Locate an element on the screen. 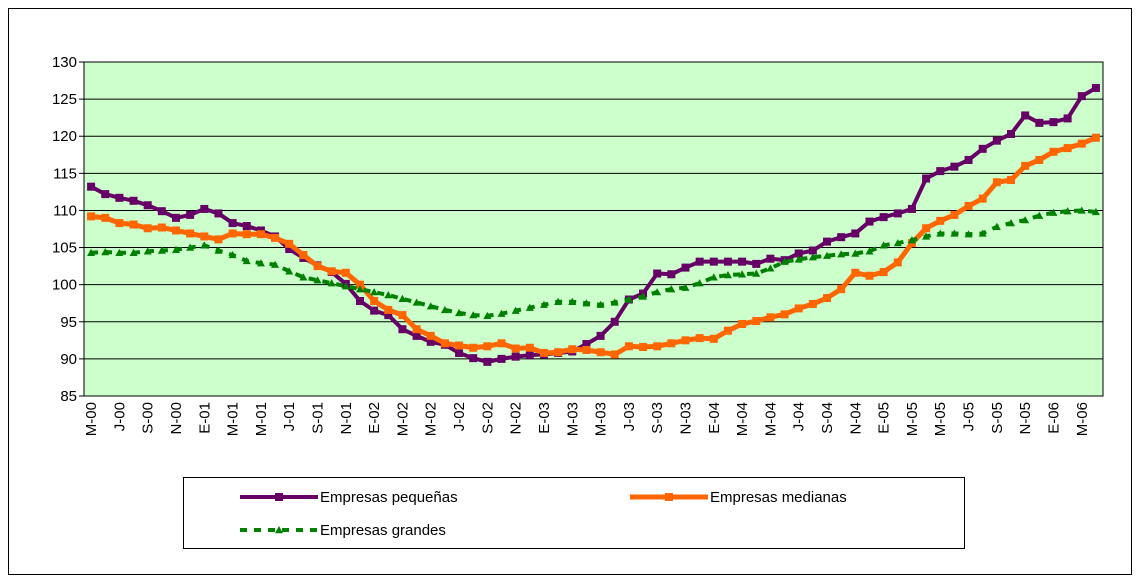 Image resolution: width=1141 pixels, height=588 pixels. x-tick-label: S-03 is located at coordinates (657, 418).